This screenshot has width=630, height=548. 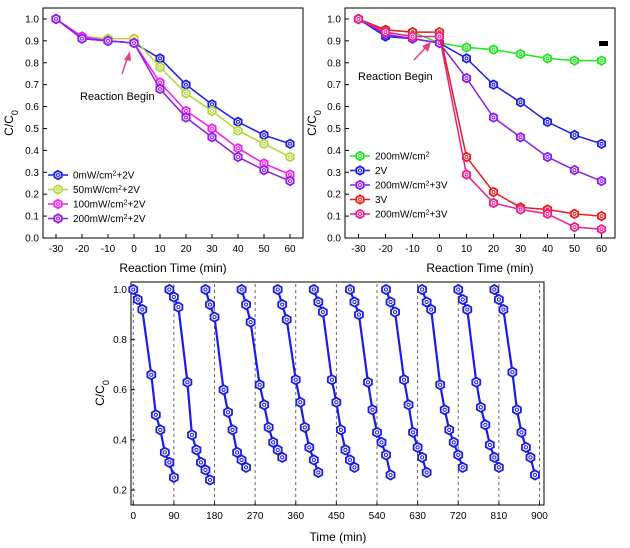 What do you see at coordinates (126, 63) in the screenshot?
I see `reaction-begin-arrow` at bounding box center [126, 63].